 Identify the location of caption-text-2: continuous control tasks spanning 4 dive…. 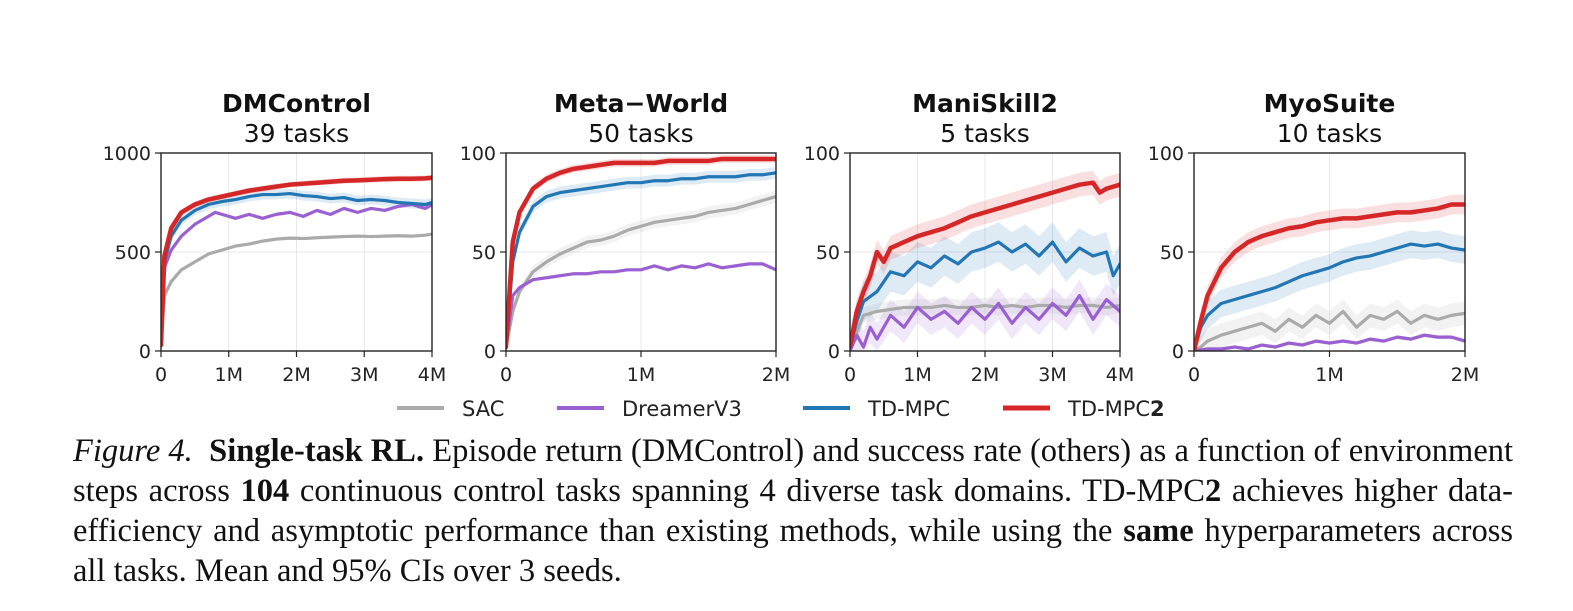
(752, 491).